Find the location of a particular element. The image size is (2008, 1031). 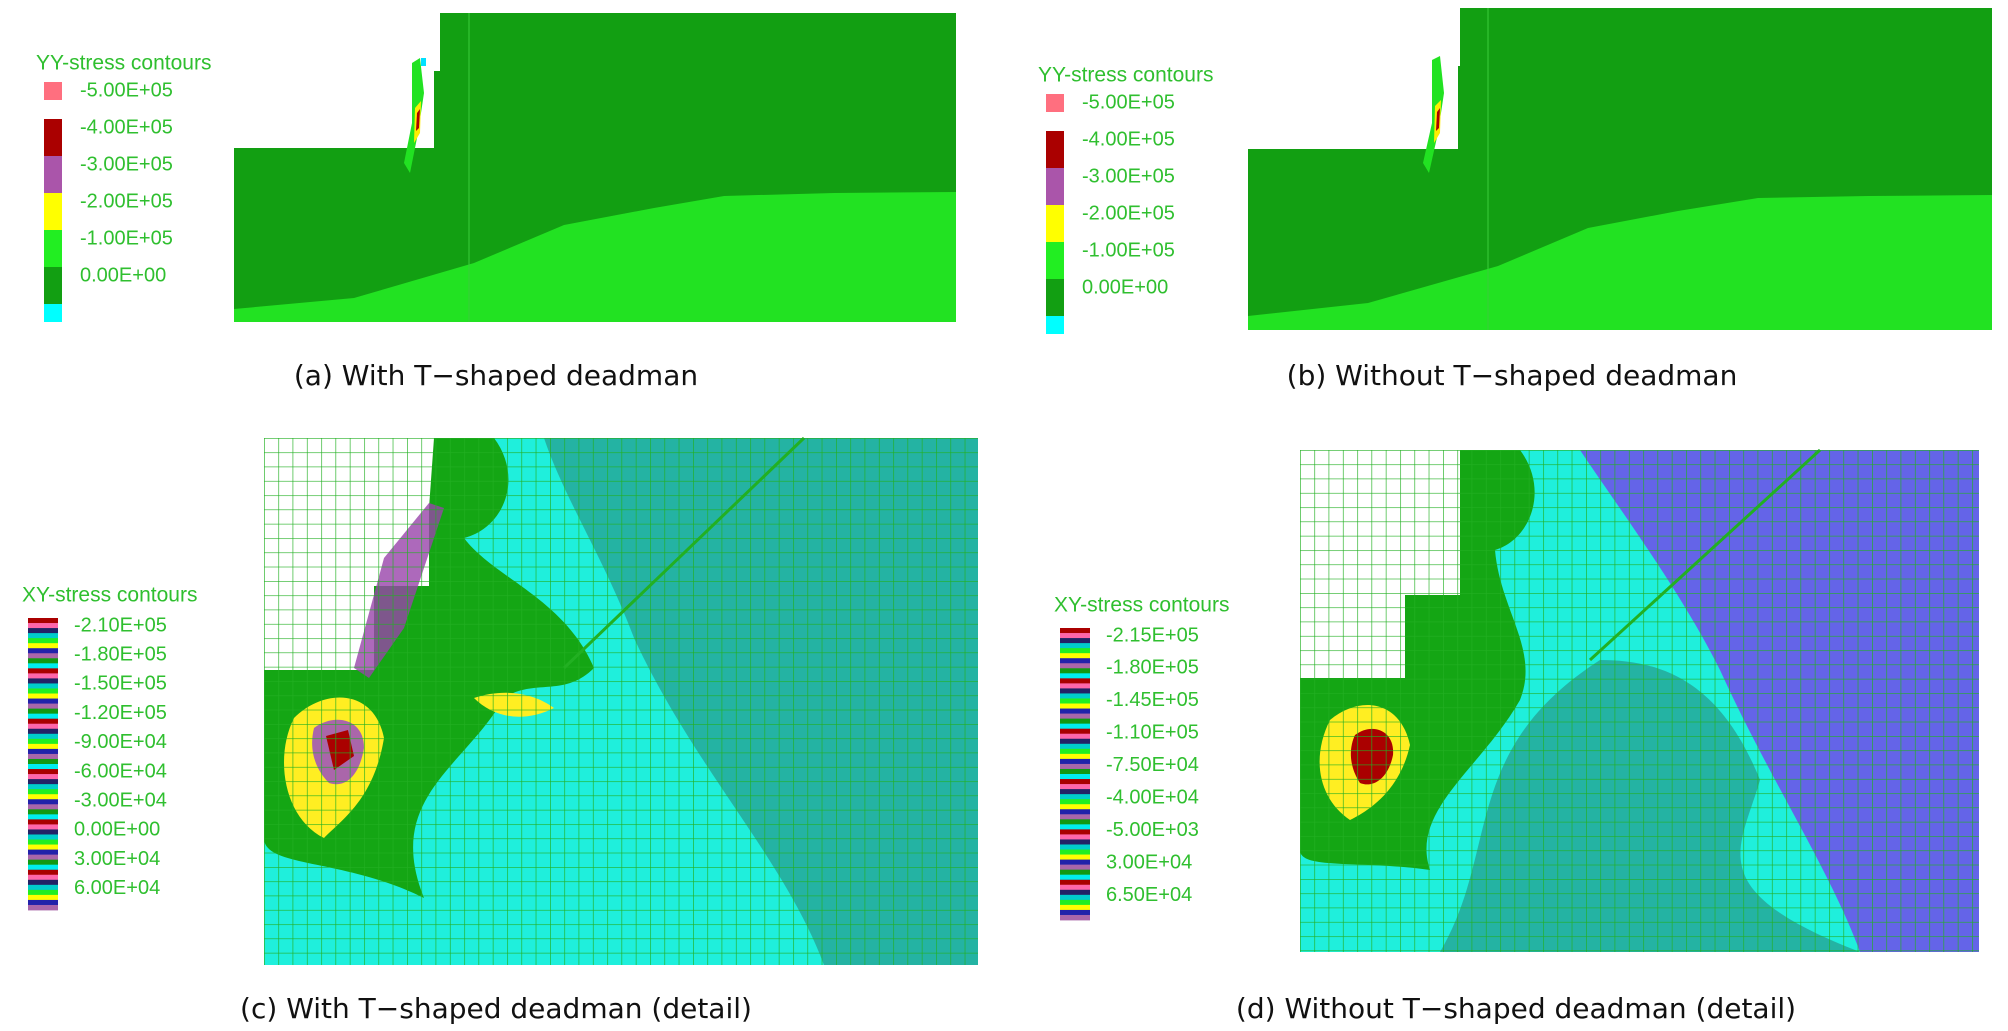

caption: (b) Without T−shaped deadman is located at coordinates (1512, 375).